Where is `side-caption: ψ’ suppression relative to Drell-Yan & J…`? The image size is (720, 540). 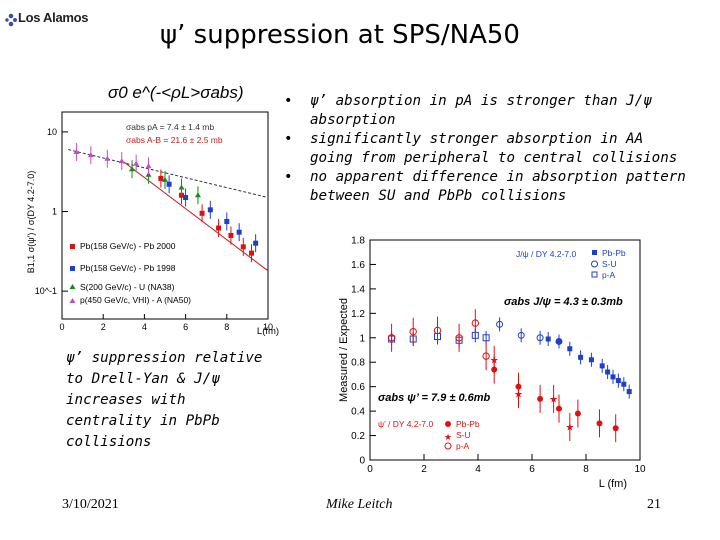 side-caption: ψ’ suppression relative to Drell-Yan & J… is located at coordinates (164, 400).